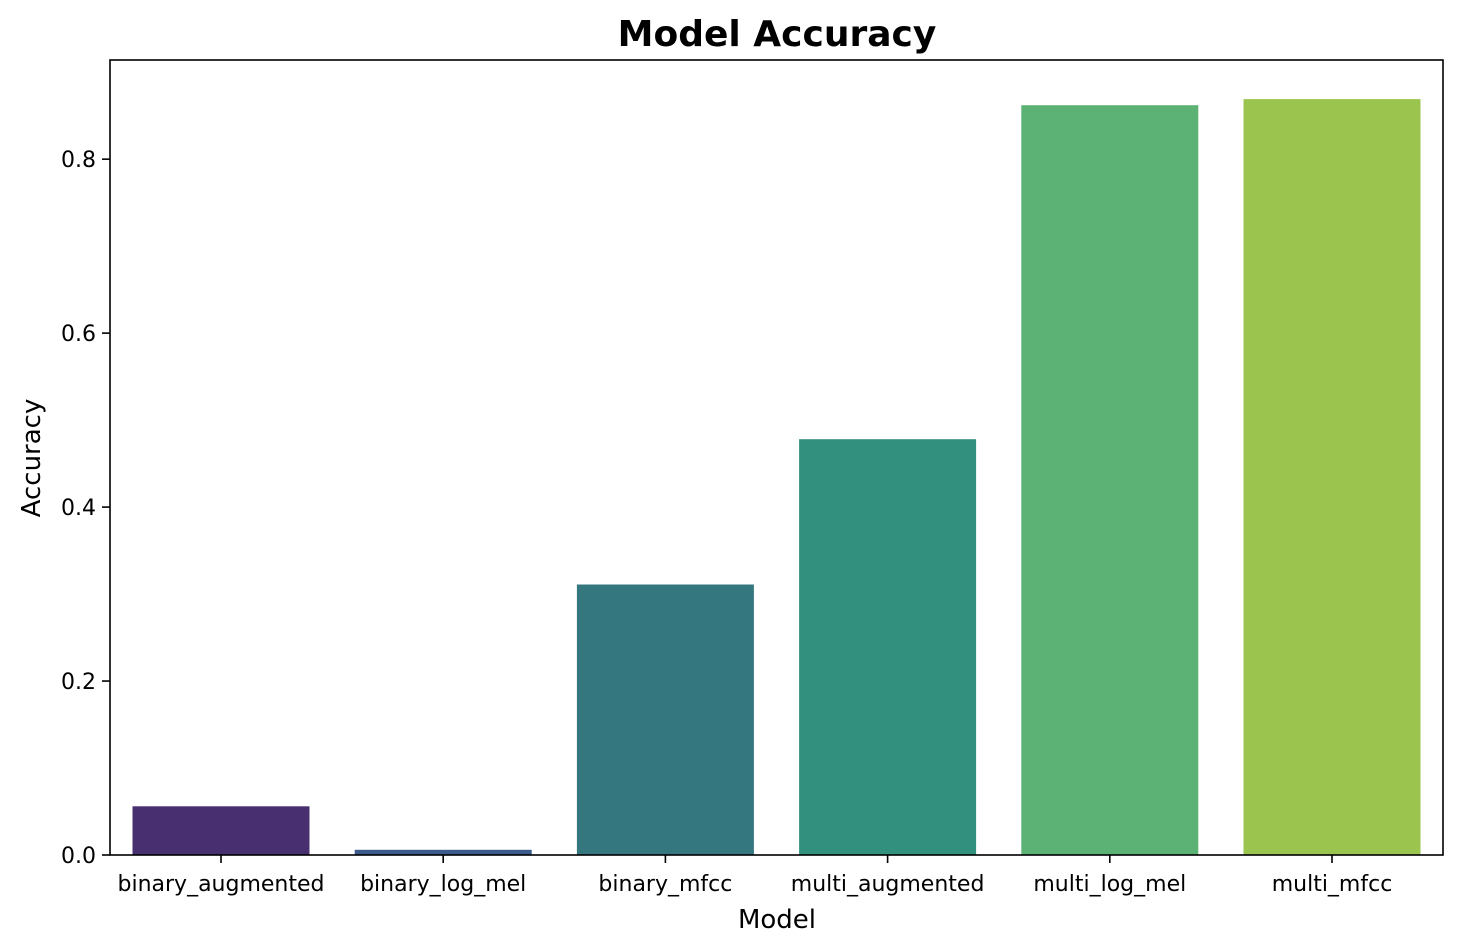 Image resolution: width=1460 pixels, height=952 pixels. I want to click on bar-multi-augmented, so click(888, 647).